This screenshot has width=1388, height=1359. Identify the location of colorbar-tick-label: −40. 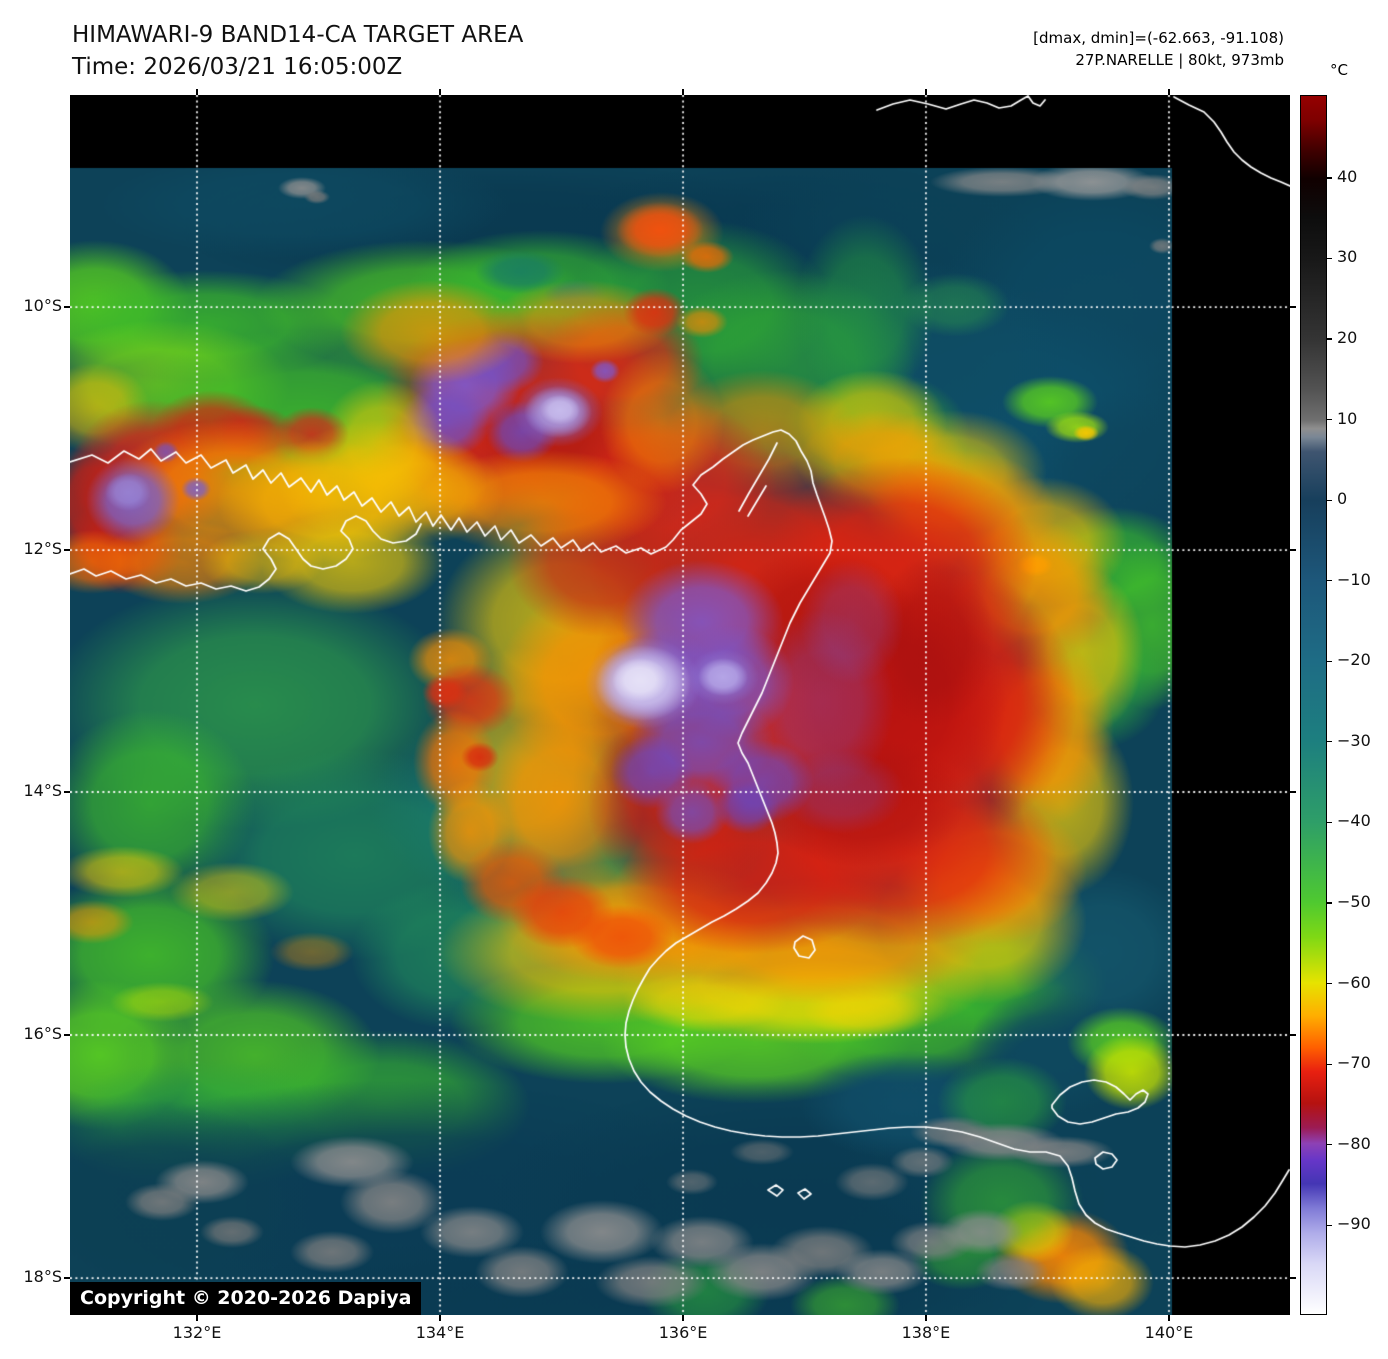
(1354, 821).